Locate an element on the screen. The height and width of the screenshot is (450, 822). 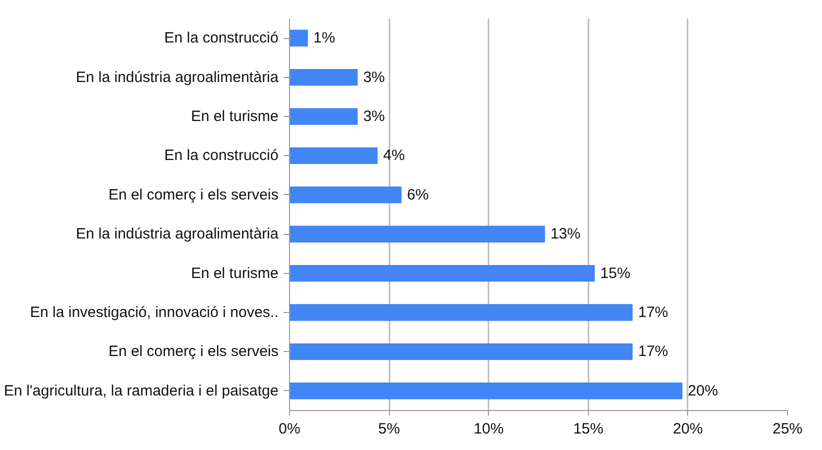
x-tick-label: 5% is located at coordinates (389, 429).